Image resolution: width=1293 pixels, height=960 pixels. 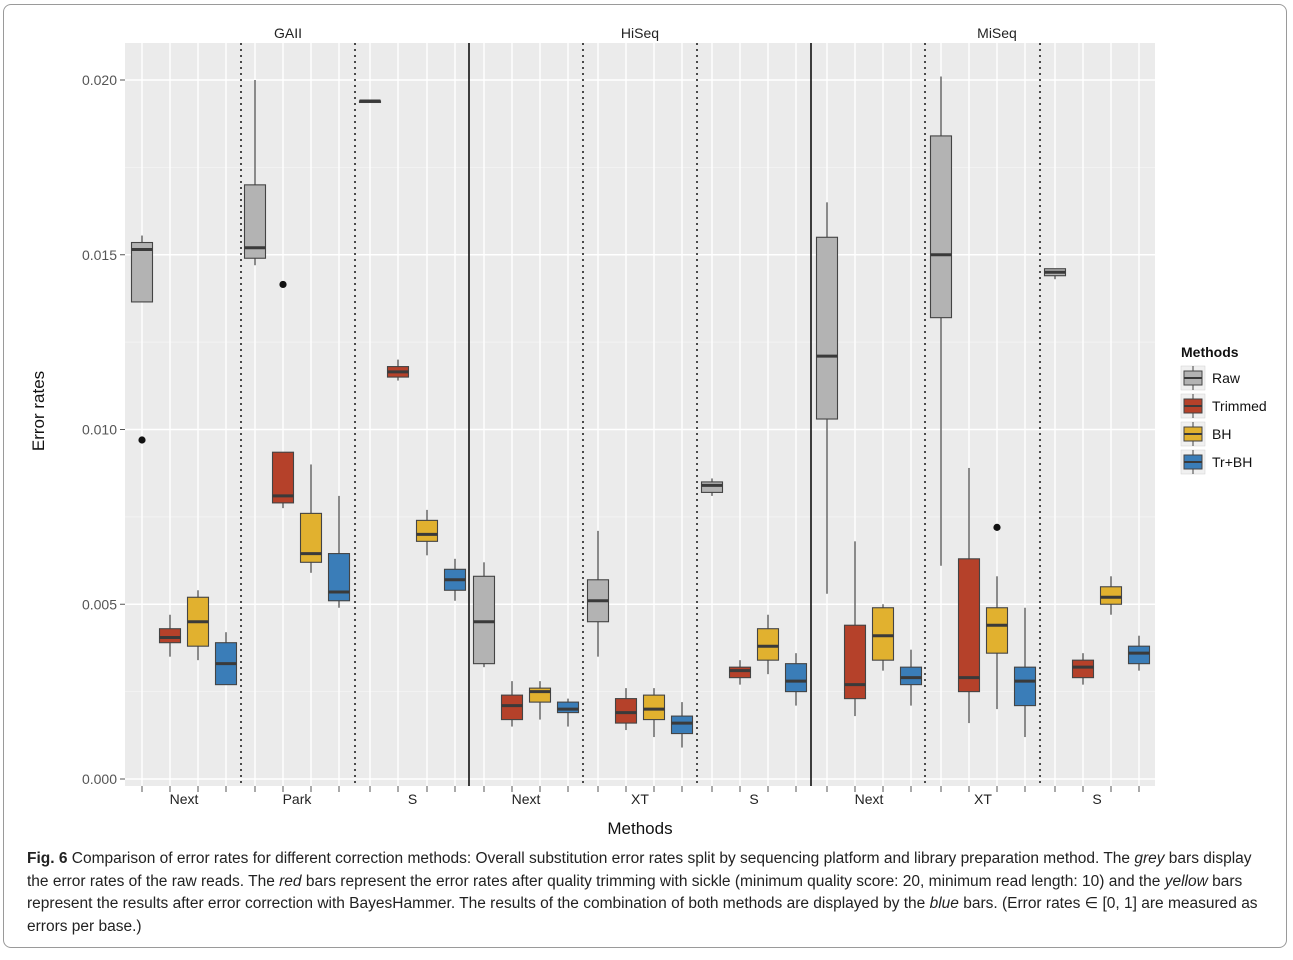 What do you see at coordinates (1149, 858) in the screenshot?
I see `caption-grey: grey` at bounding box center [1149, 858].